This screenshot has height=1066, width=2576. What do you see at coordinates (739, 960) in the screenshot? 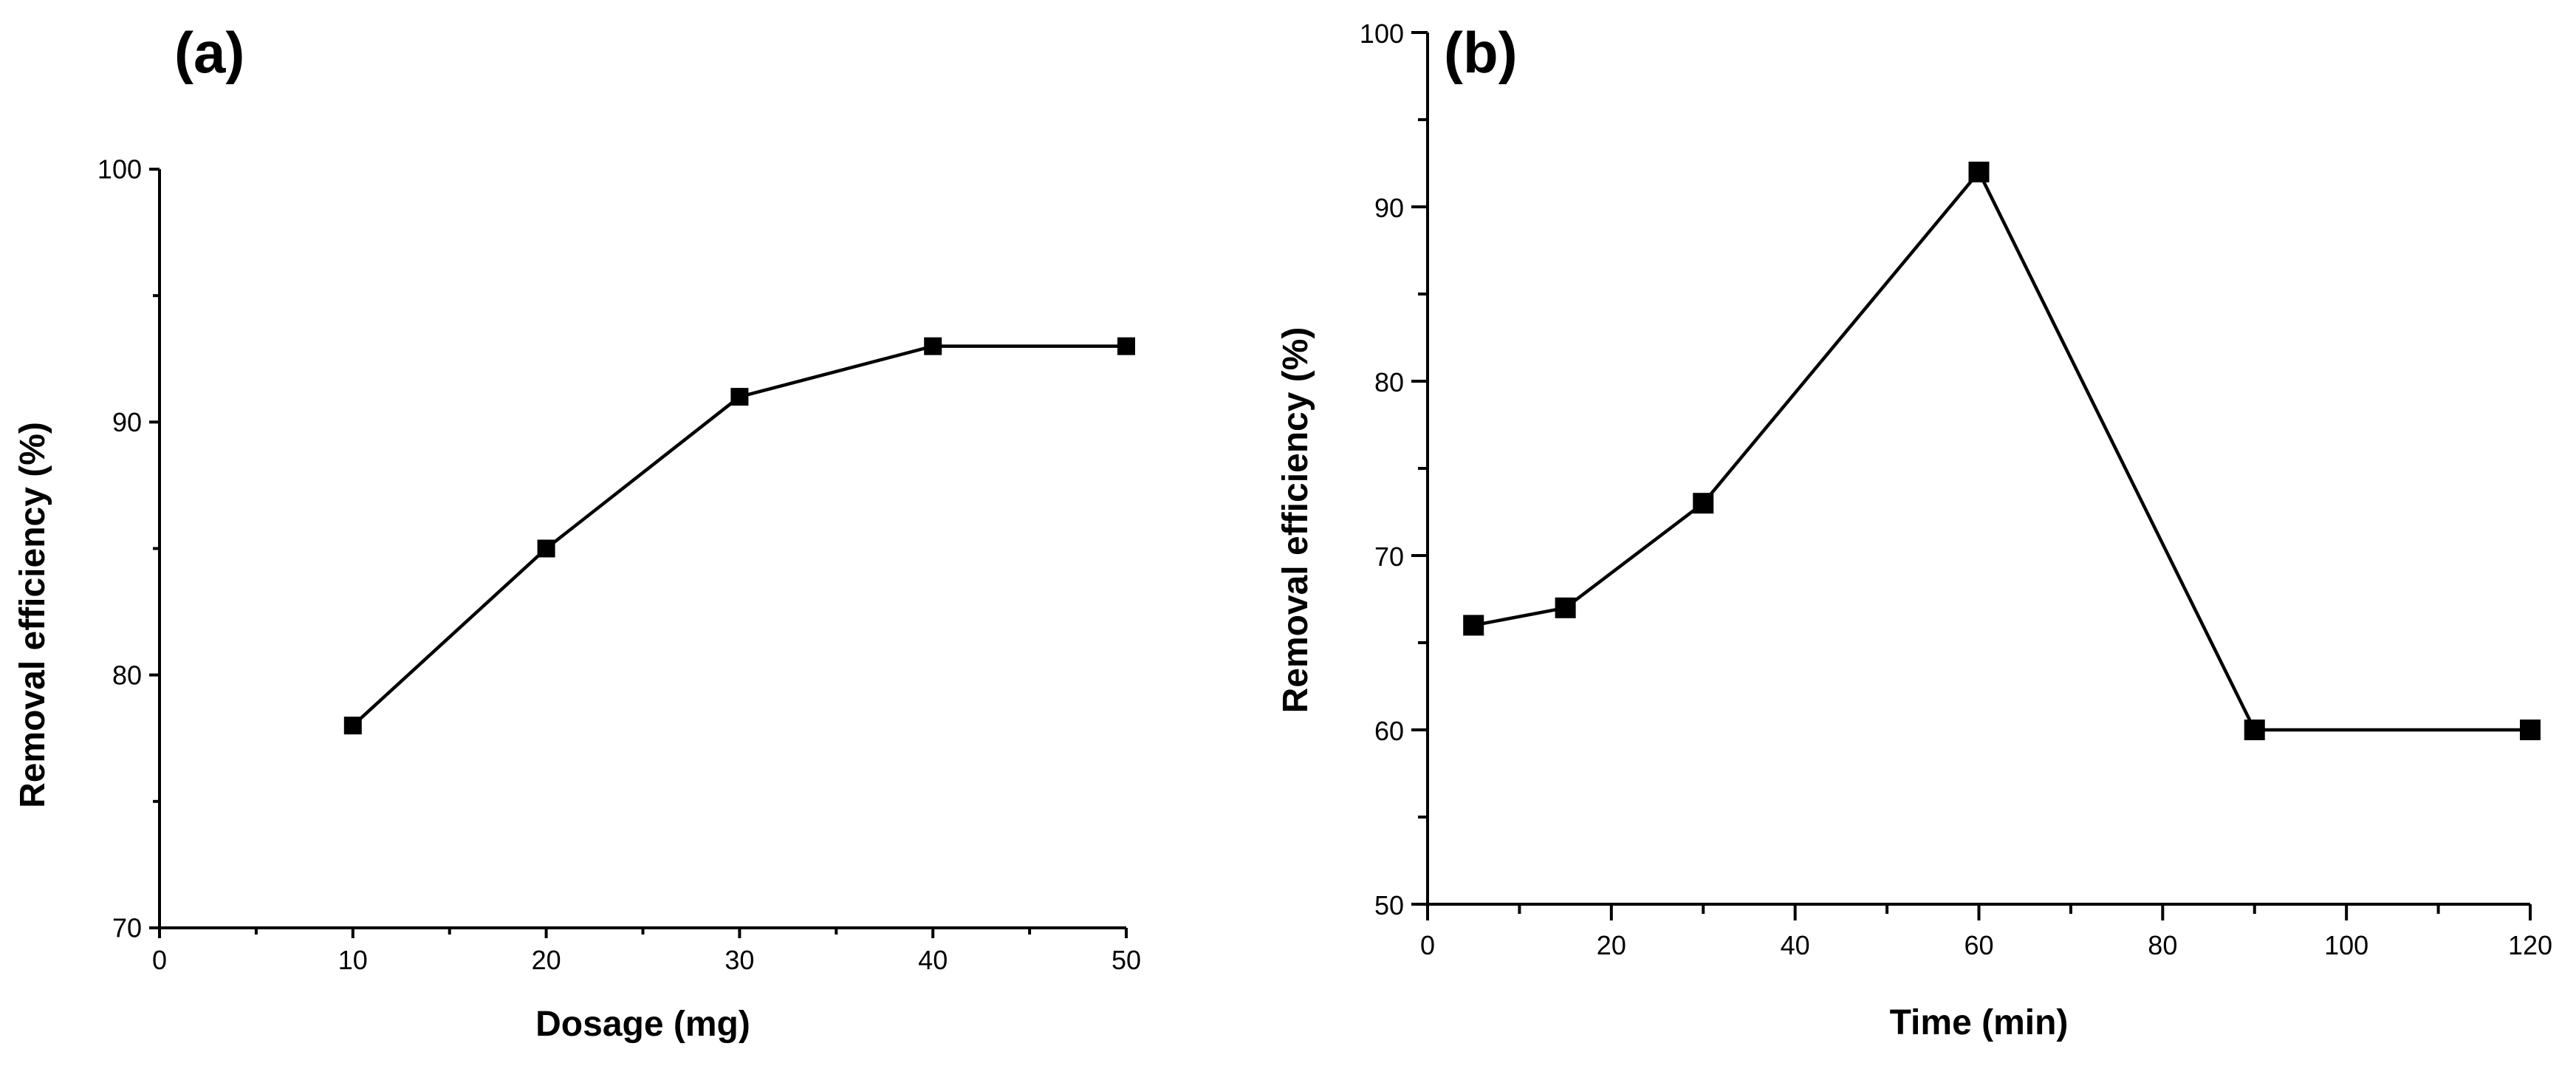
I see `x-tick-label: 30` at bounding box center [739, 960].